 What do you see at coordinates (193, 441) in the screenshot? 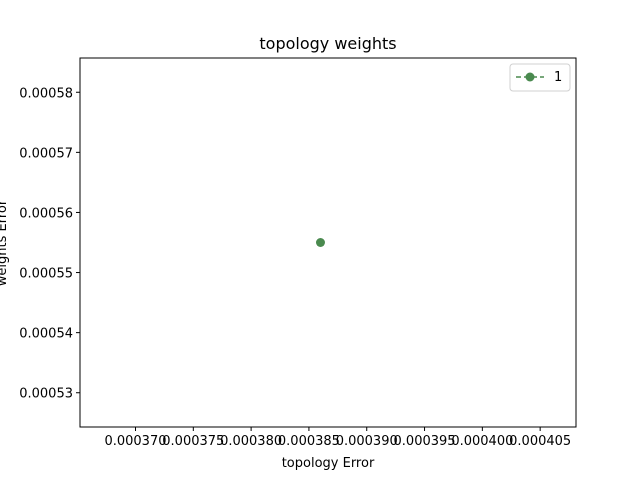
I see `x-tick-label: 0.000375` at bounding box center [193, 441].